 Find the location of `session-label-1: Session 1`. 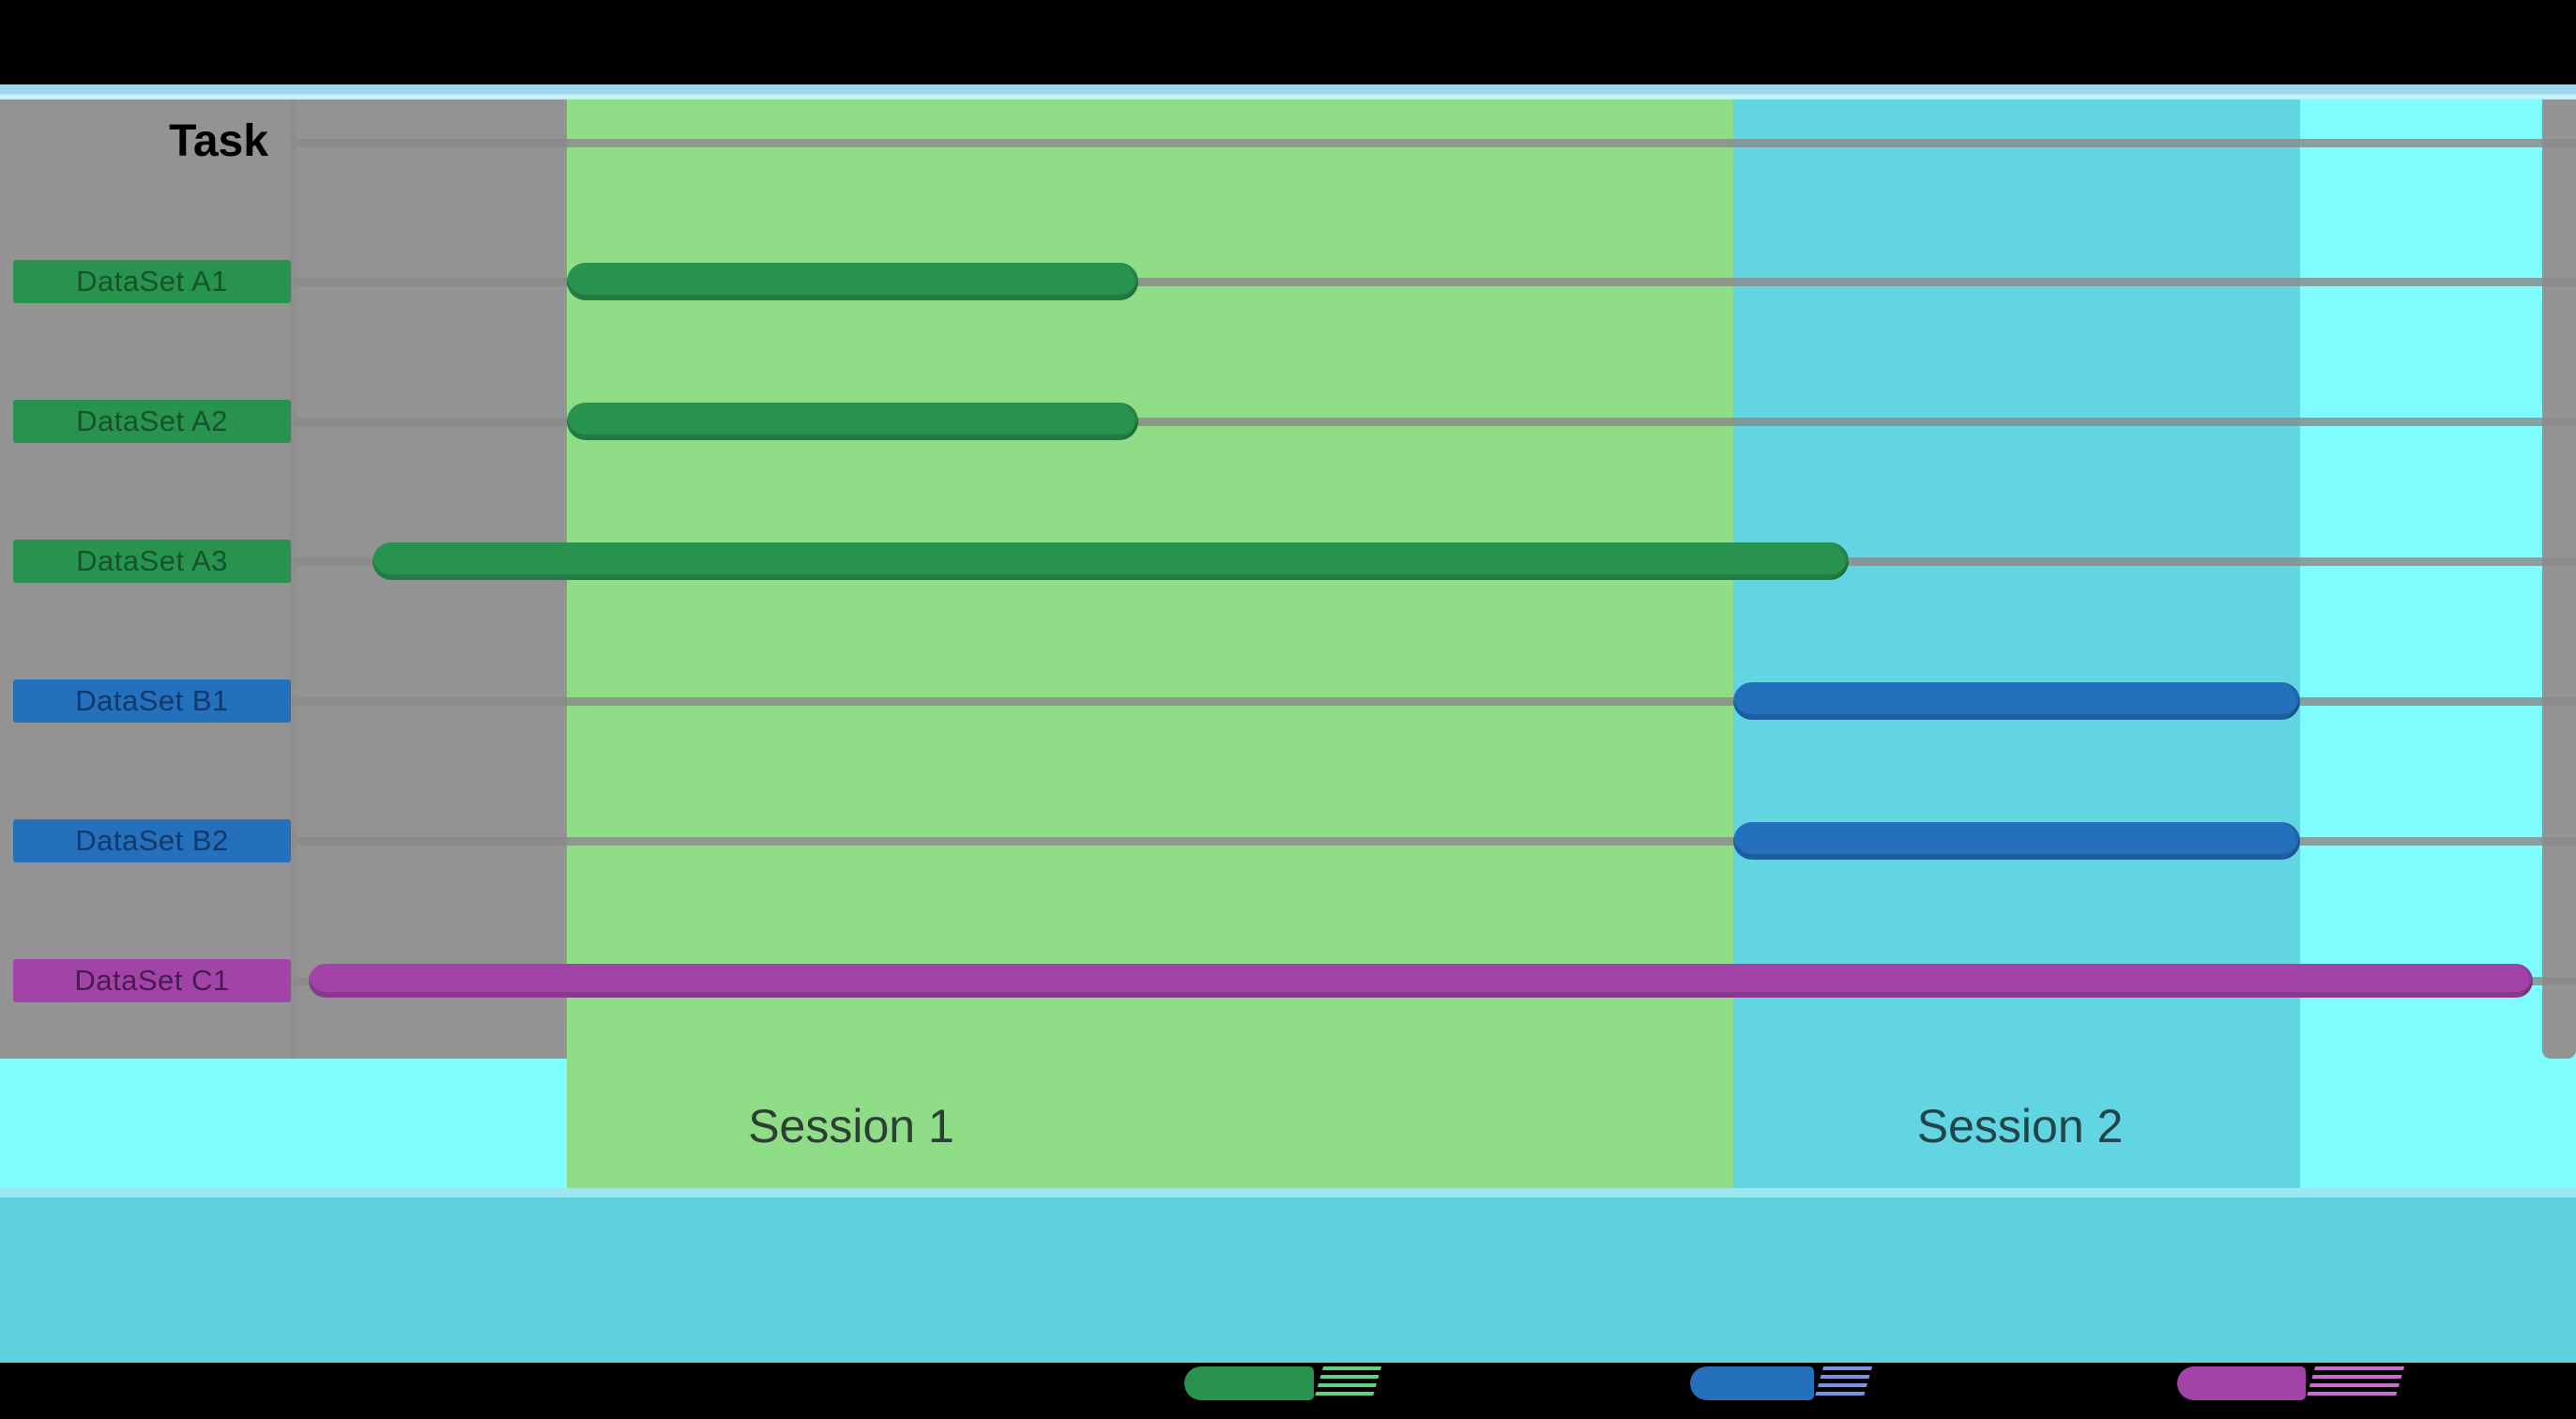

session-label-1: Session 1 is located at coordinates (851, 1126).